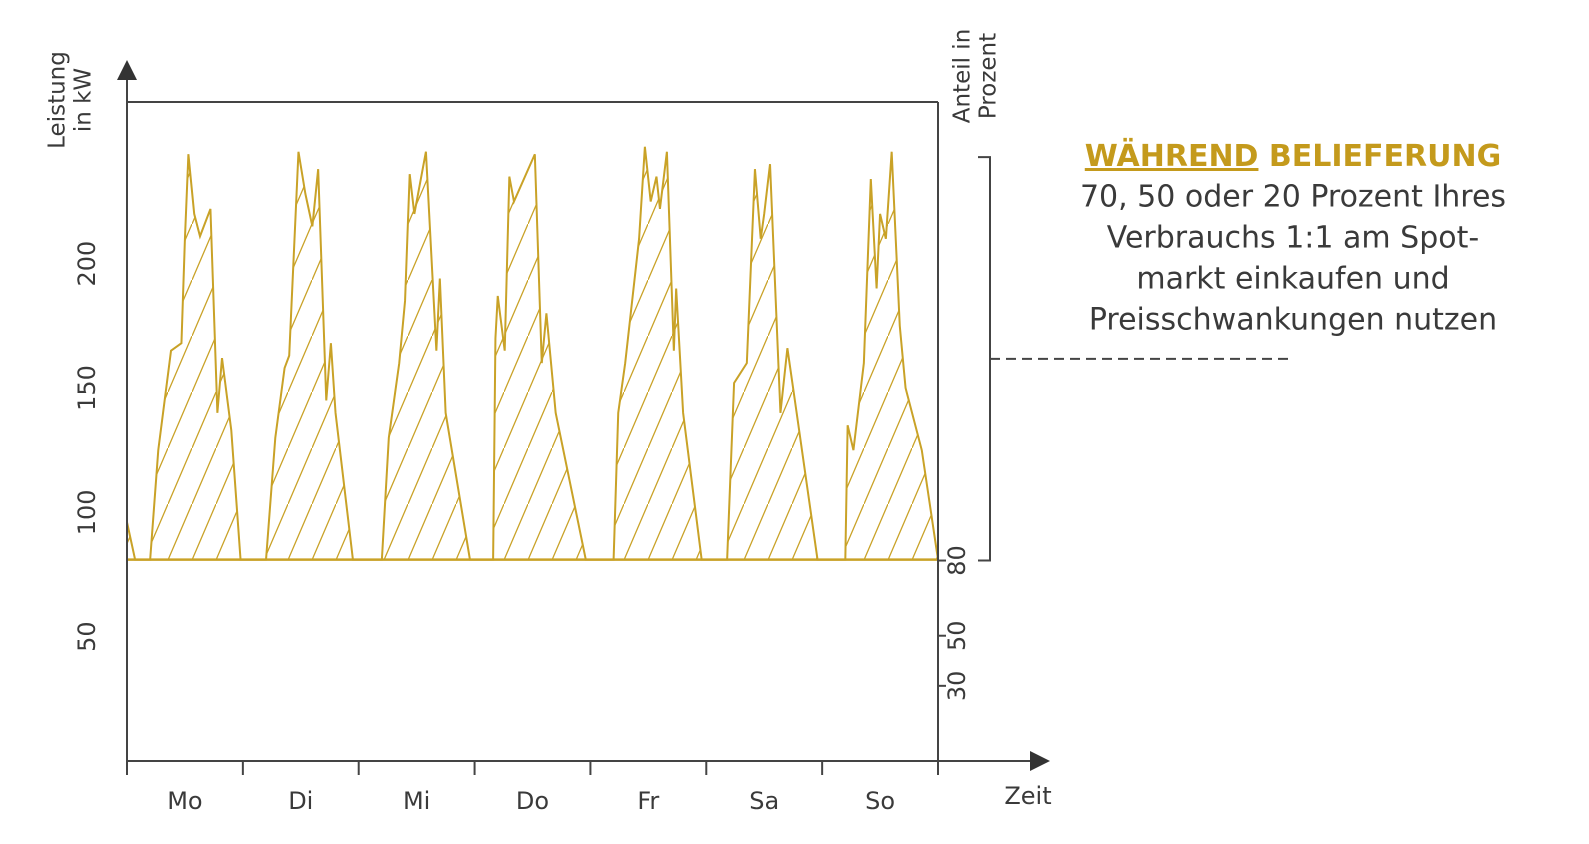 The image size is (1589, 844). I want to click on y-tick-label: 50, so click(87, 636).